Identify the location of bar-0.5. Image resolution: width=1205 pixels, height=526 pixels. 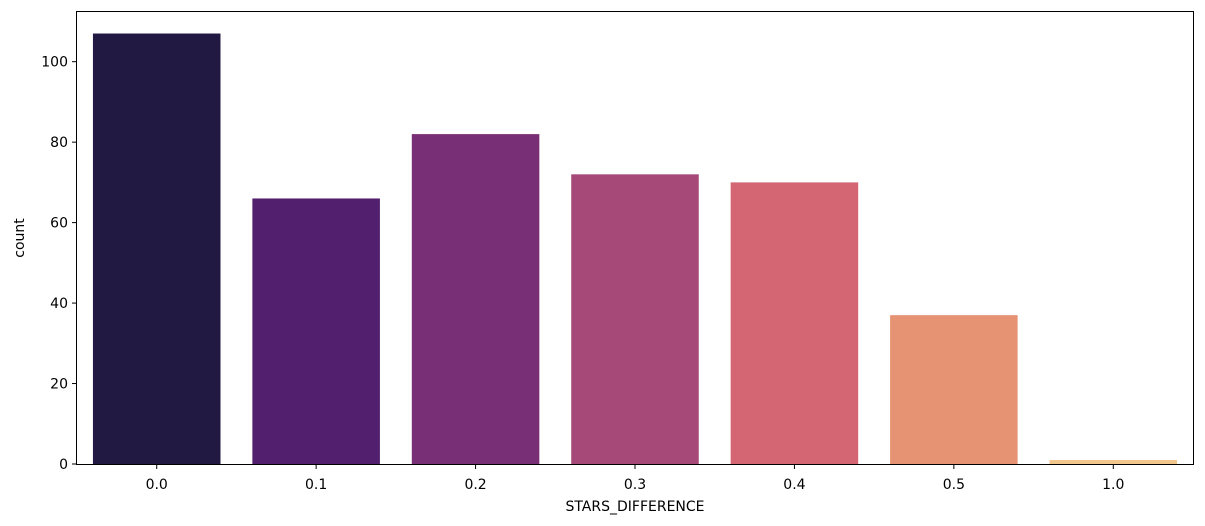
(954, 389).